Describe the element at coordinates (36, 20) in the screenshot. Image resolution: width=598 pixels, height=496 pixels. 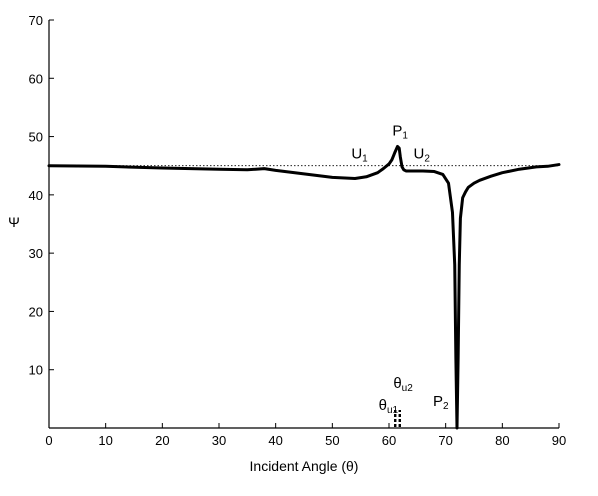
I see `y-tick-label: 70` at that location.